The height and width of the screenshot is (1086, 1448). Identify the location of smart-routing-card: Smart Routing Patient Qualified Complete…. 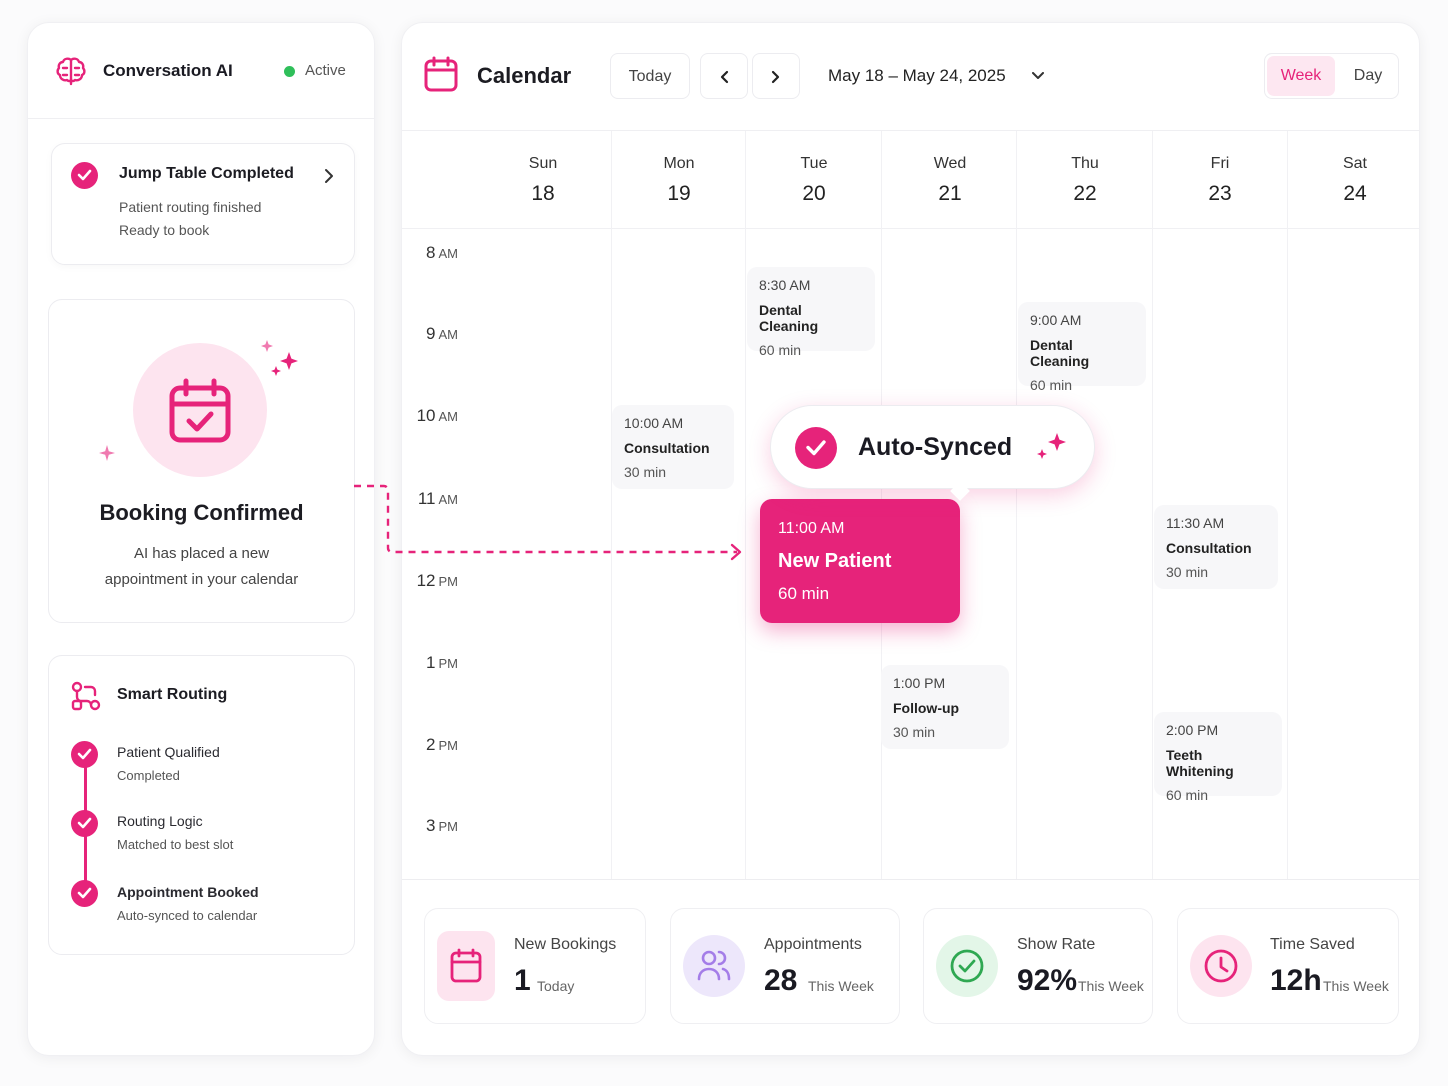
(201, 805).